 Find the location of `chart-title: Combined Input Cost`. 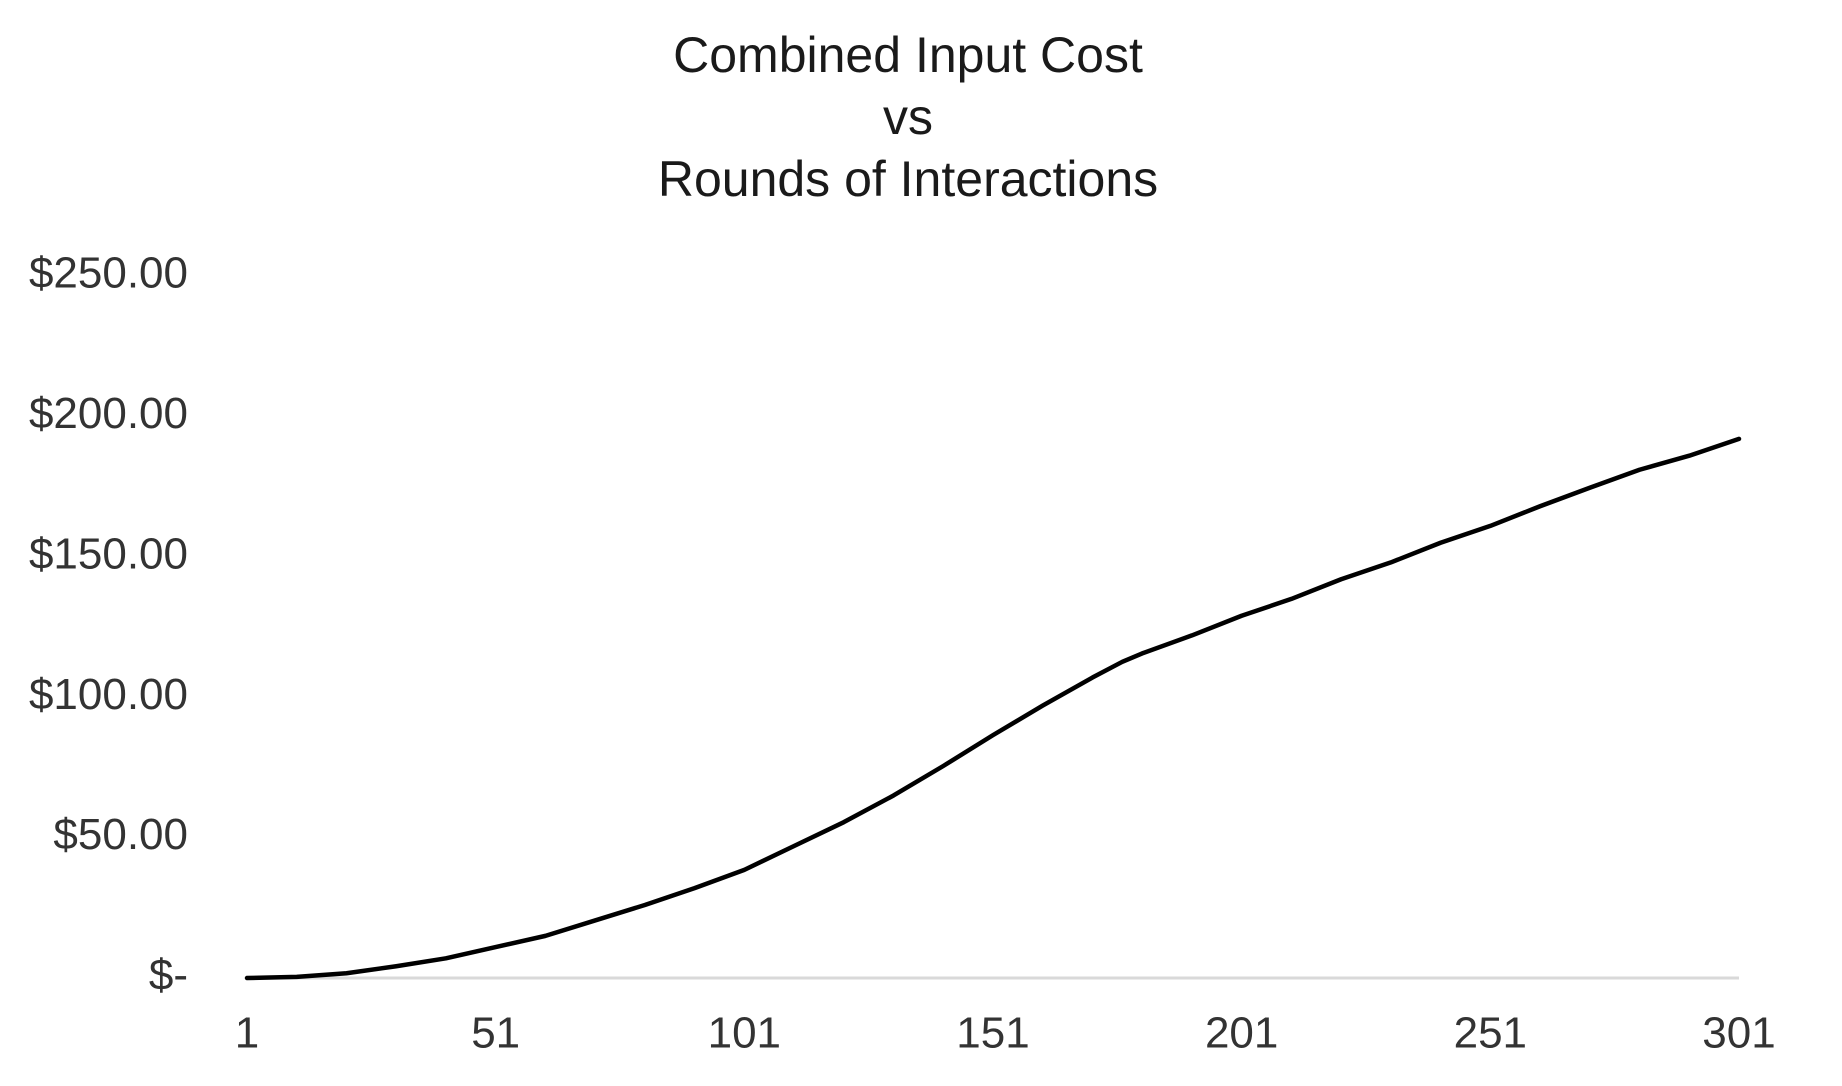

chart-title: Combined Input Cost is located at coordinates (908, 55).